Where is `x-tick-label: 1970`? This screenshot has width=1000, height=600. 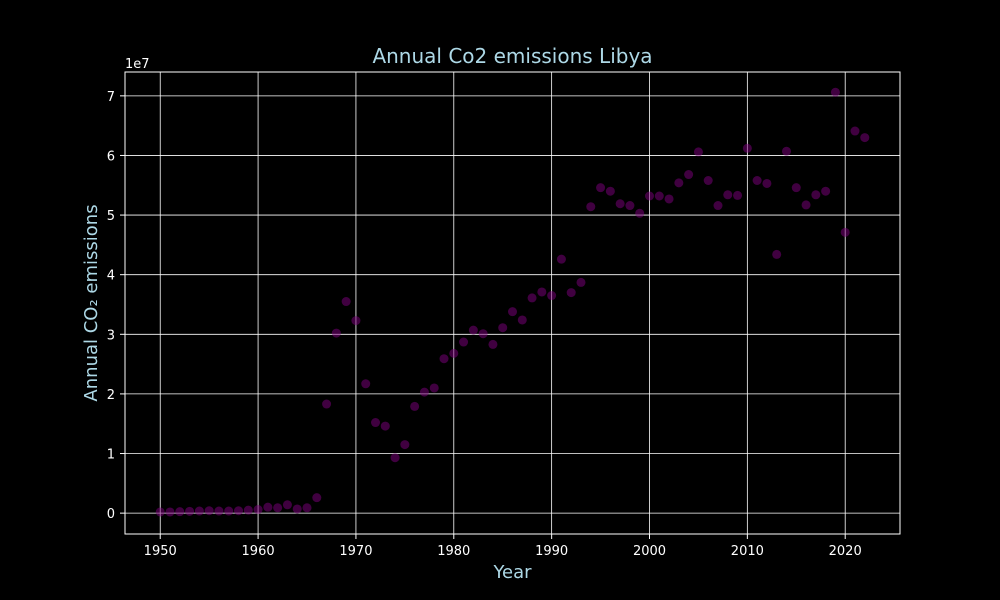 x-tick-label: 1970 is located at coordinates (355, 551).